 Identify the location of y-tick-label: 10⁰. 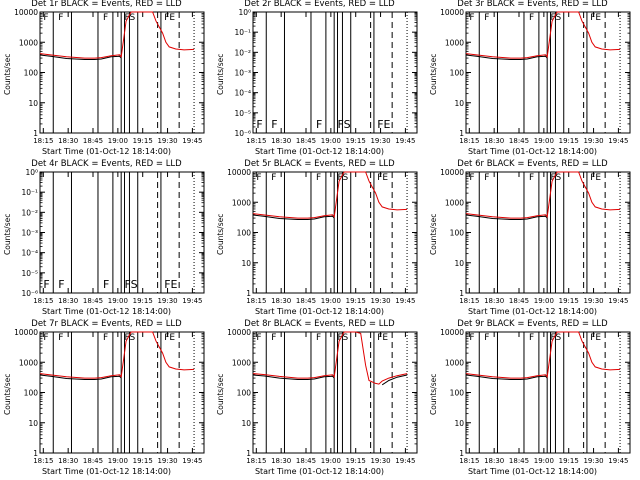
(31, 172).